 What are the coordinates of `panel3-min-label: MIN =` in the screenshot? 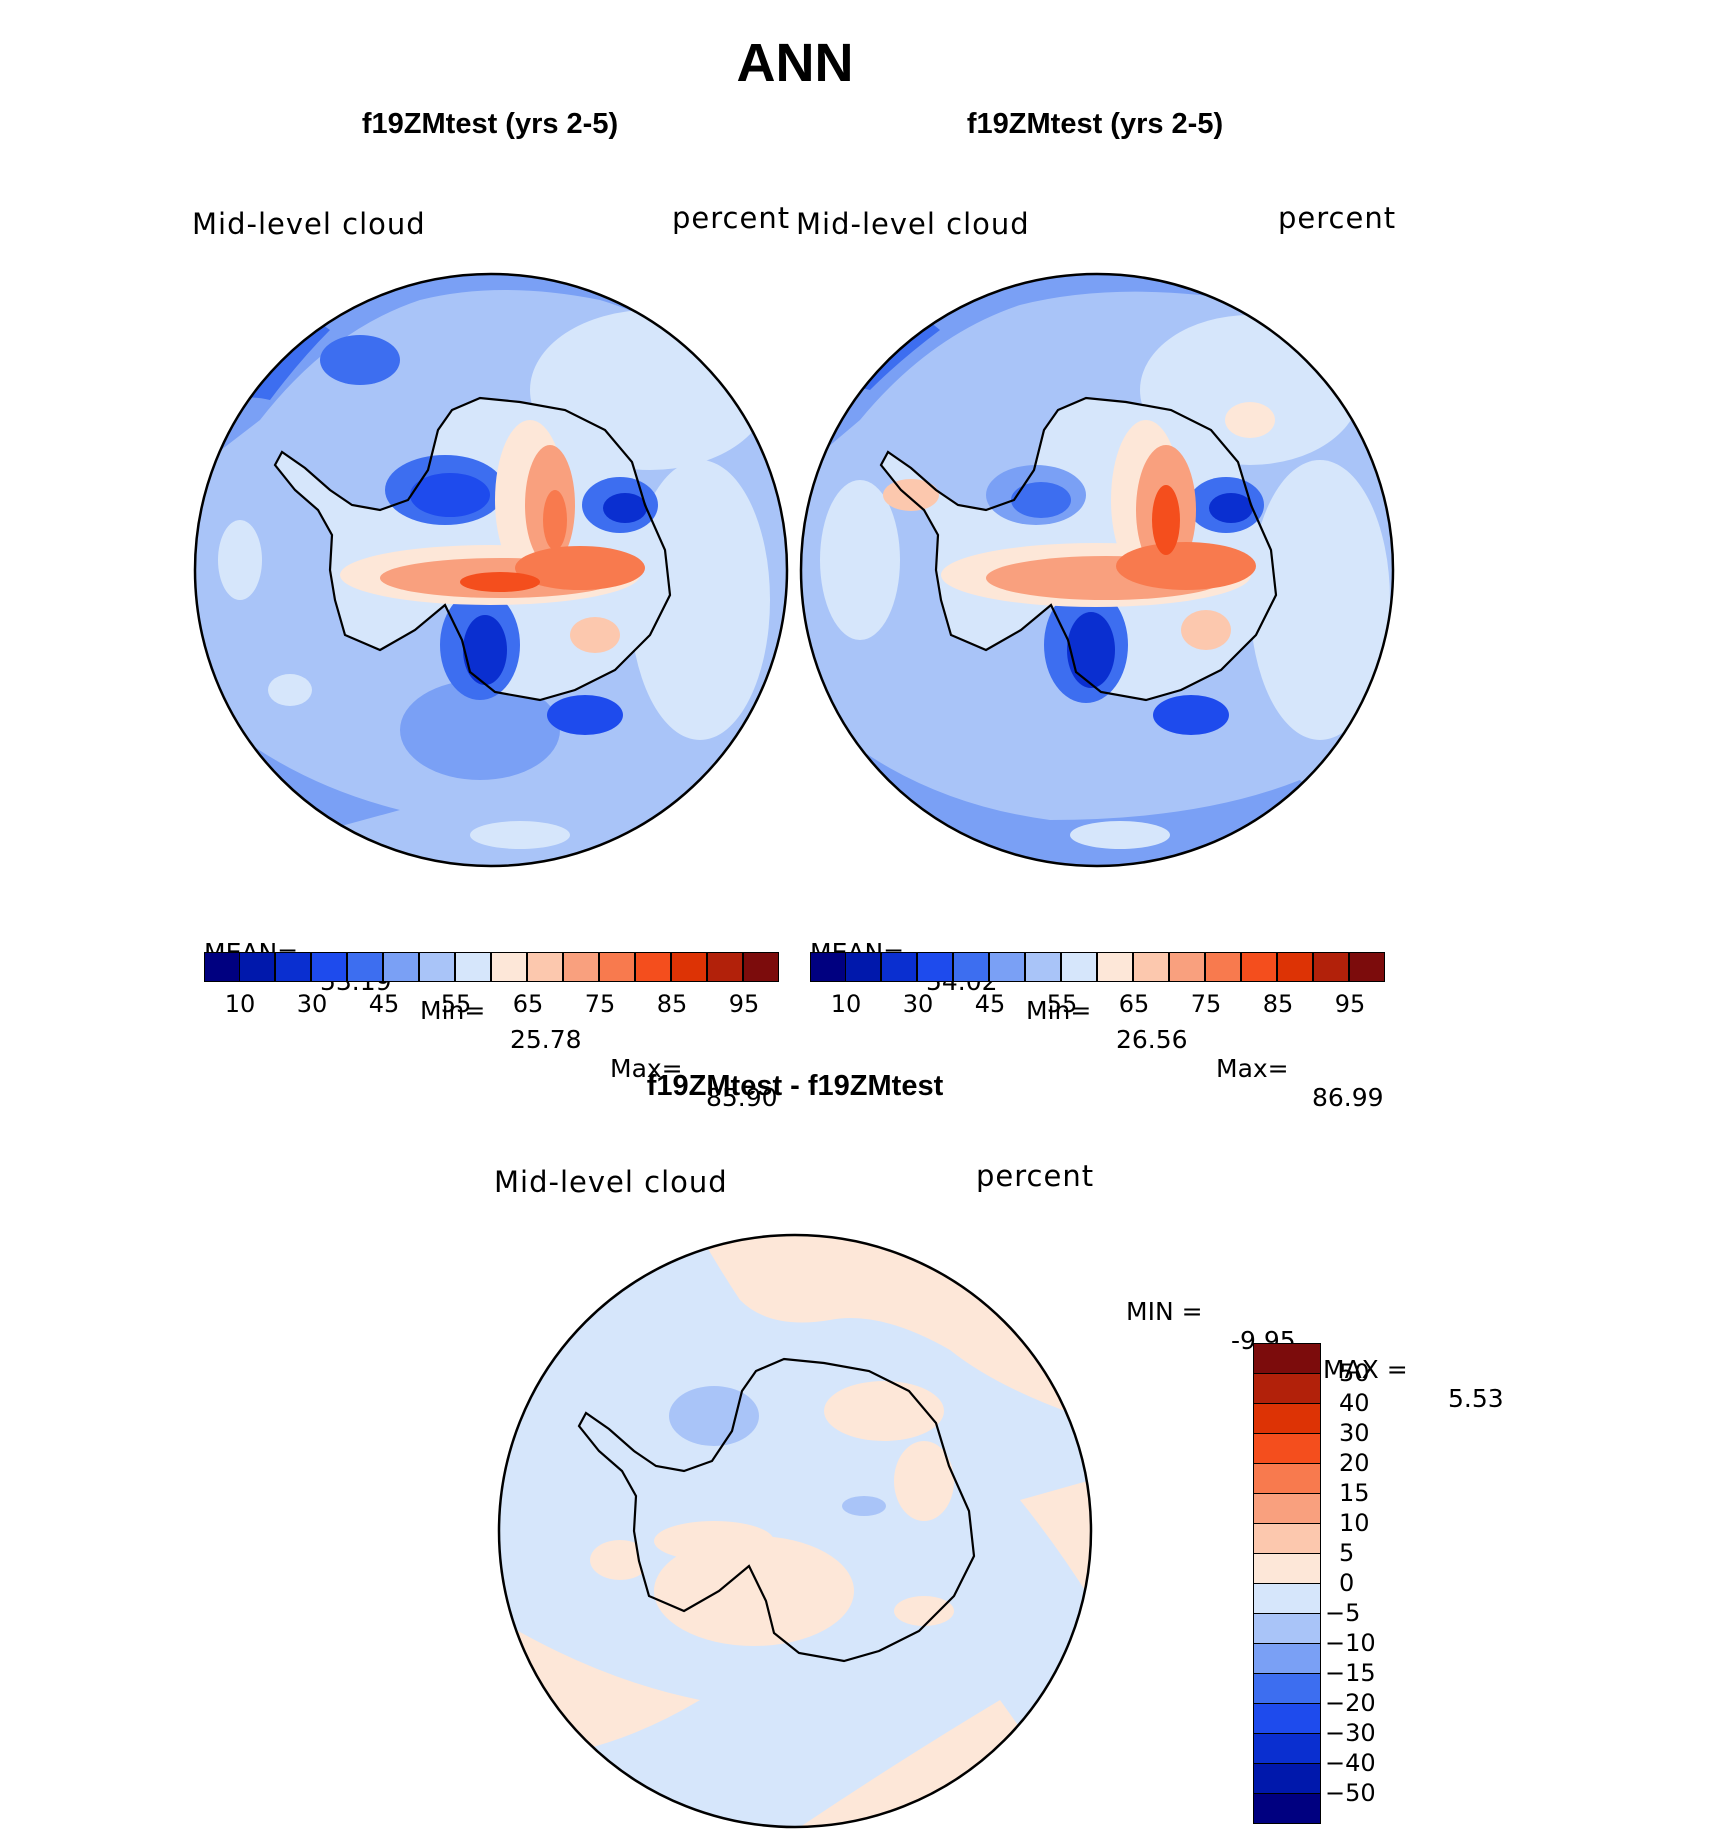 It's located at (1164, 1311).